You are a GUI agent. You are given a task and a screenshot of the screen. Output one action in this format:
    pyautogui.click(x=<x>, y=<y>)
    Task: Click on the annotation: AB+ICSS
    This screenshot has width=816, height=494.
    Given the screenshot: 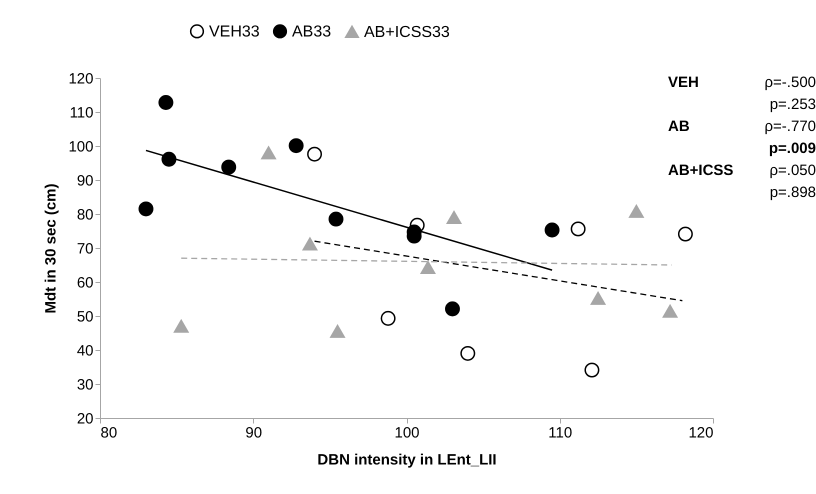 What is the action you would take?
    pyautogui.click(x=701, y=170)
    